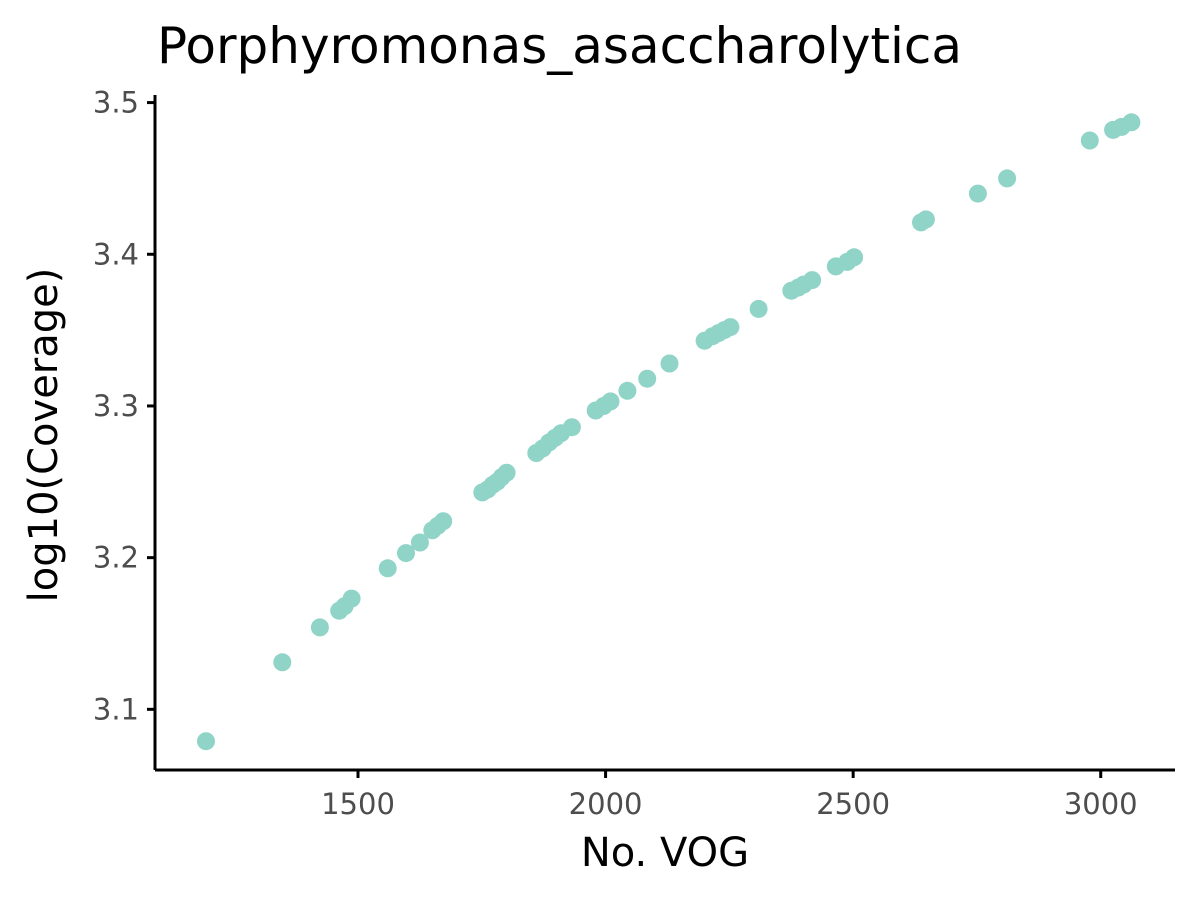 The image size is (1200, 900). I want to click on y-tick-label: 3.3, so click(116, 406).